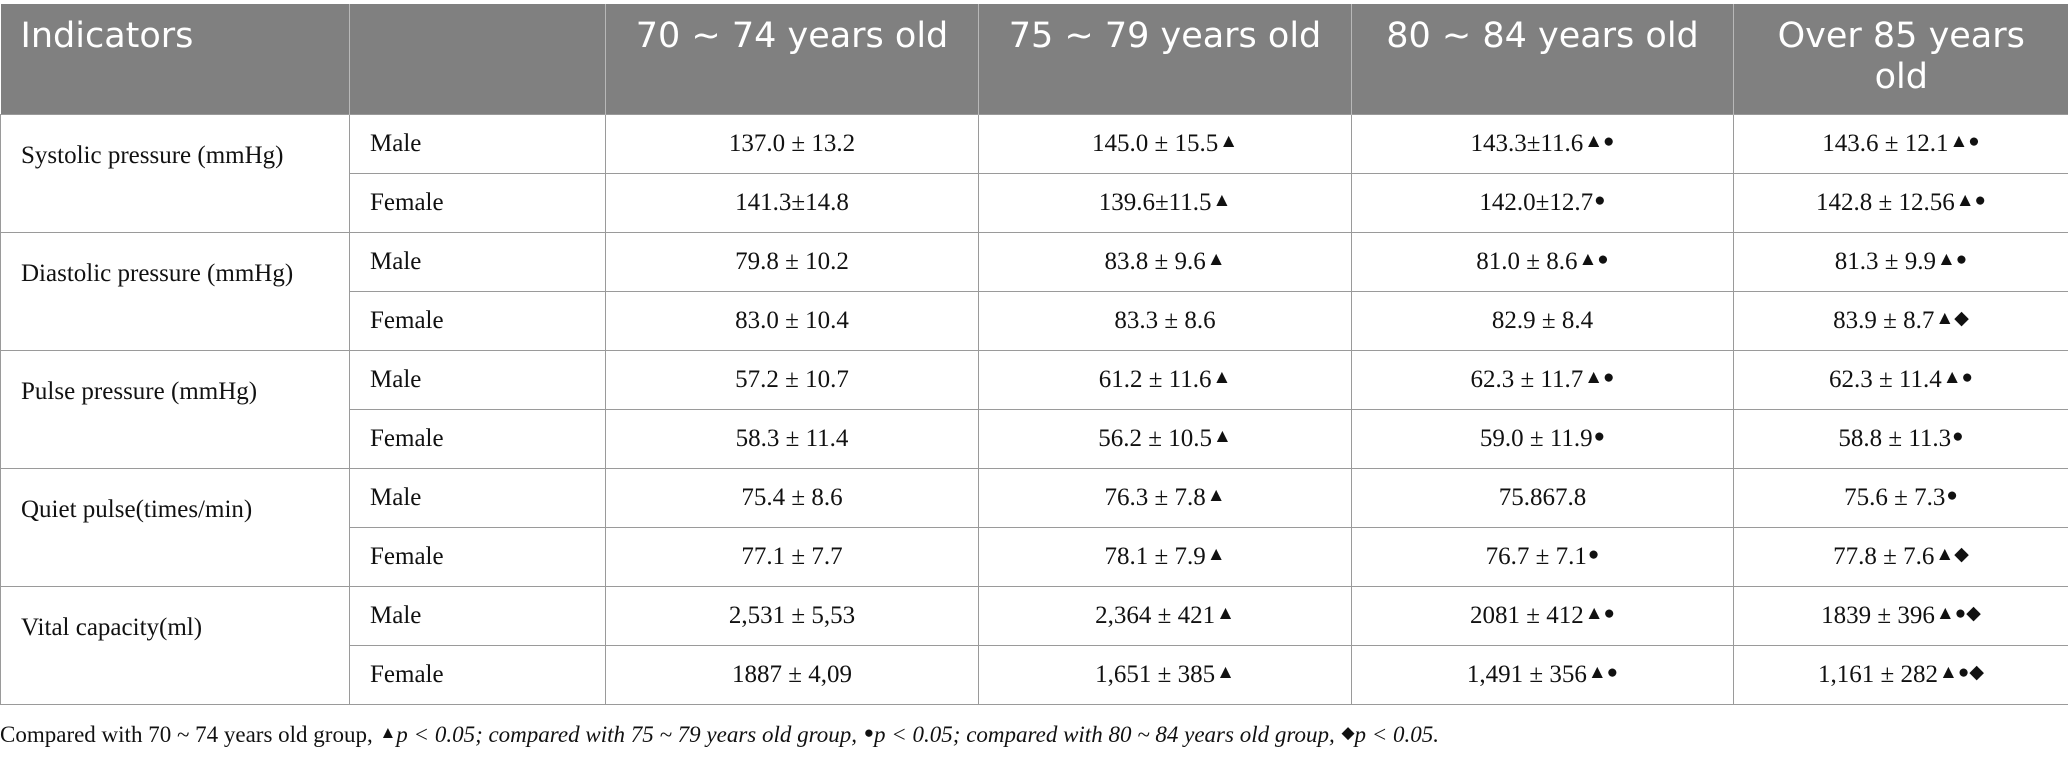  What do you see at coordinates (1155, 556) in the screenshot?
I see `value-text: 78.1 ± 7.9` at bounding box center [1155, 556].